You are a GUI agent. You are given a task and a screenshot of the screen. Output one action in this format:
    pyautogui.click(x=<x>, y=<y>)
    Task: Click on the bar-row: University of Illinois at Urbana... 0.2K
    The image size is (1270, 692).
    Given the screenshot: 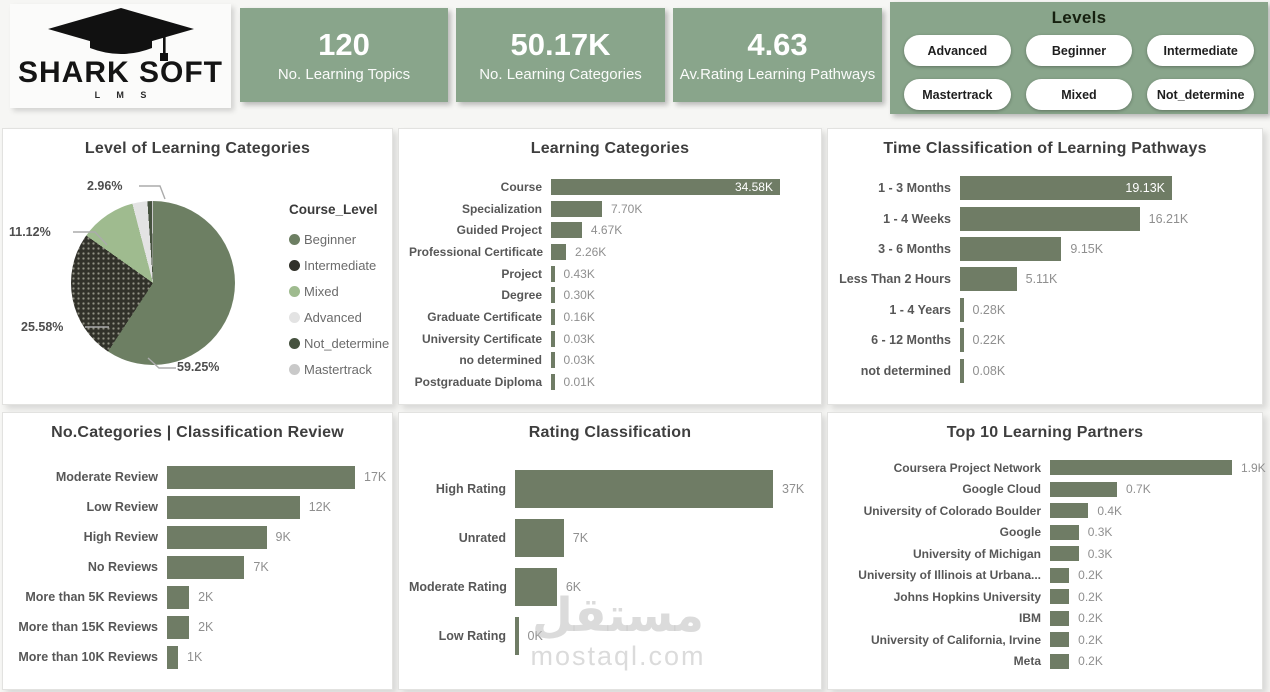 What is the action you would take?
    pyautogui.click(x=1046, y=576)
    